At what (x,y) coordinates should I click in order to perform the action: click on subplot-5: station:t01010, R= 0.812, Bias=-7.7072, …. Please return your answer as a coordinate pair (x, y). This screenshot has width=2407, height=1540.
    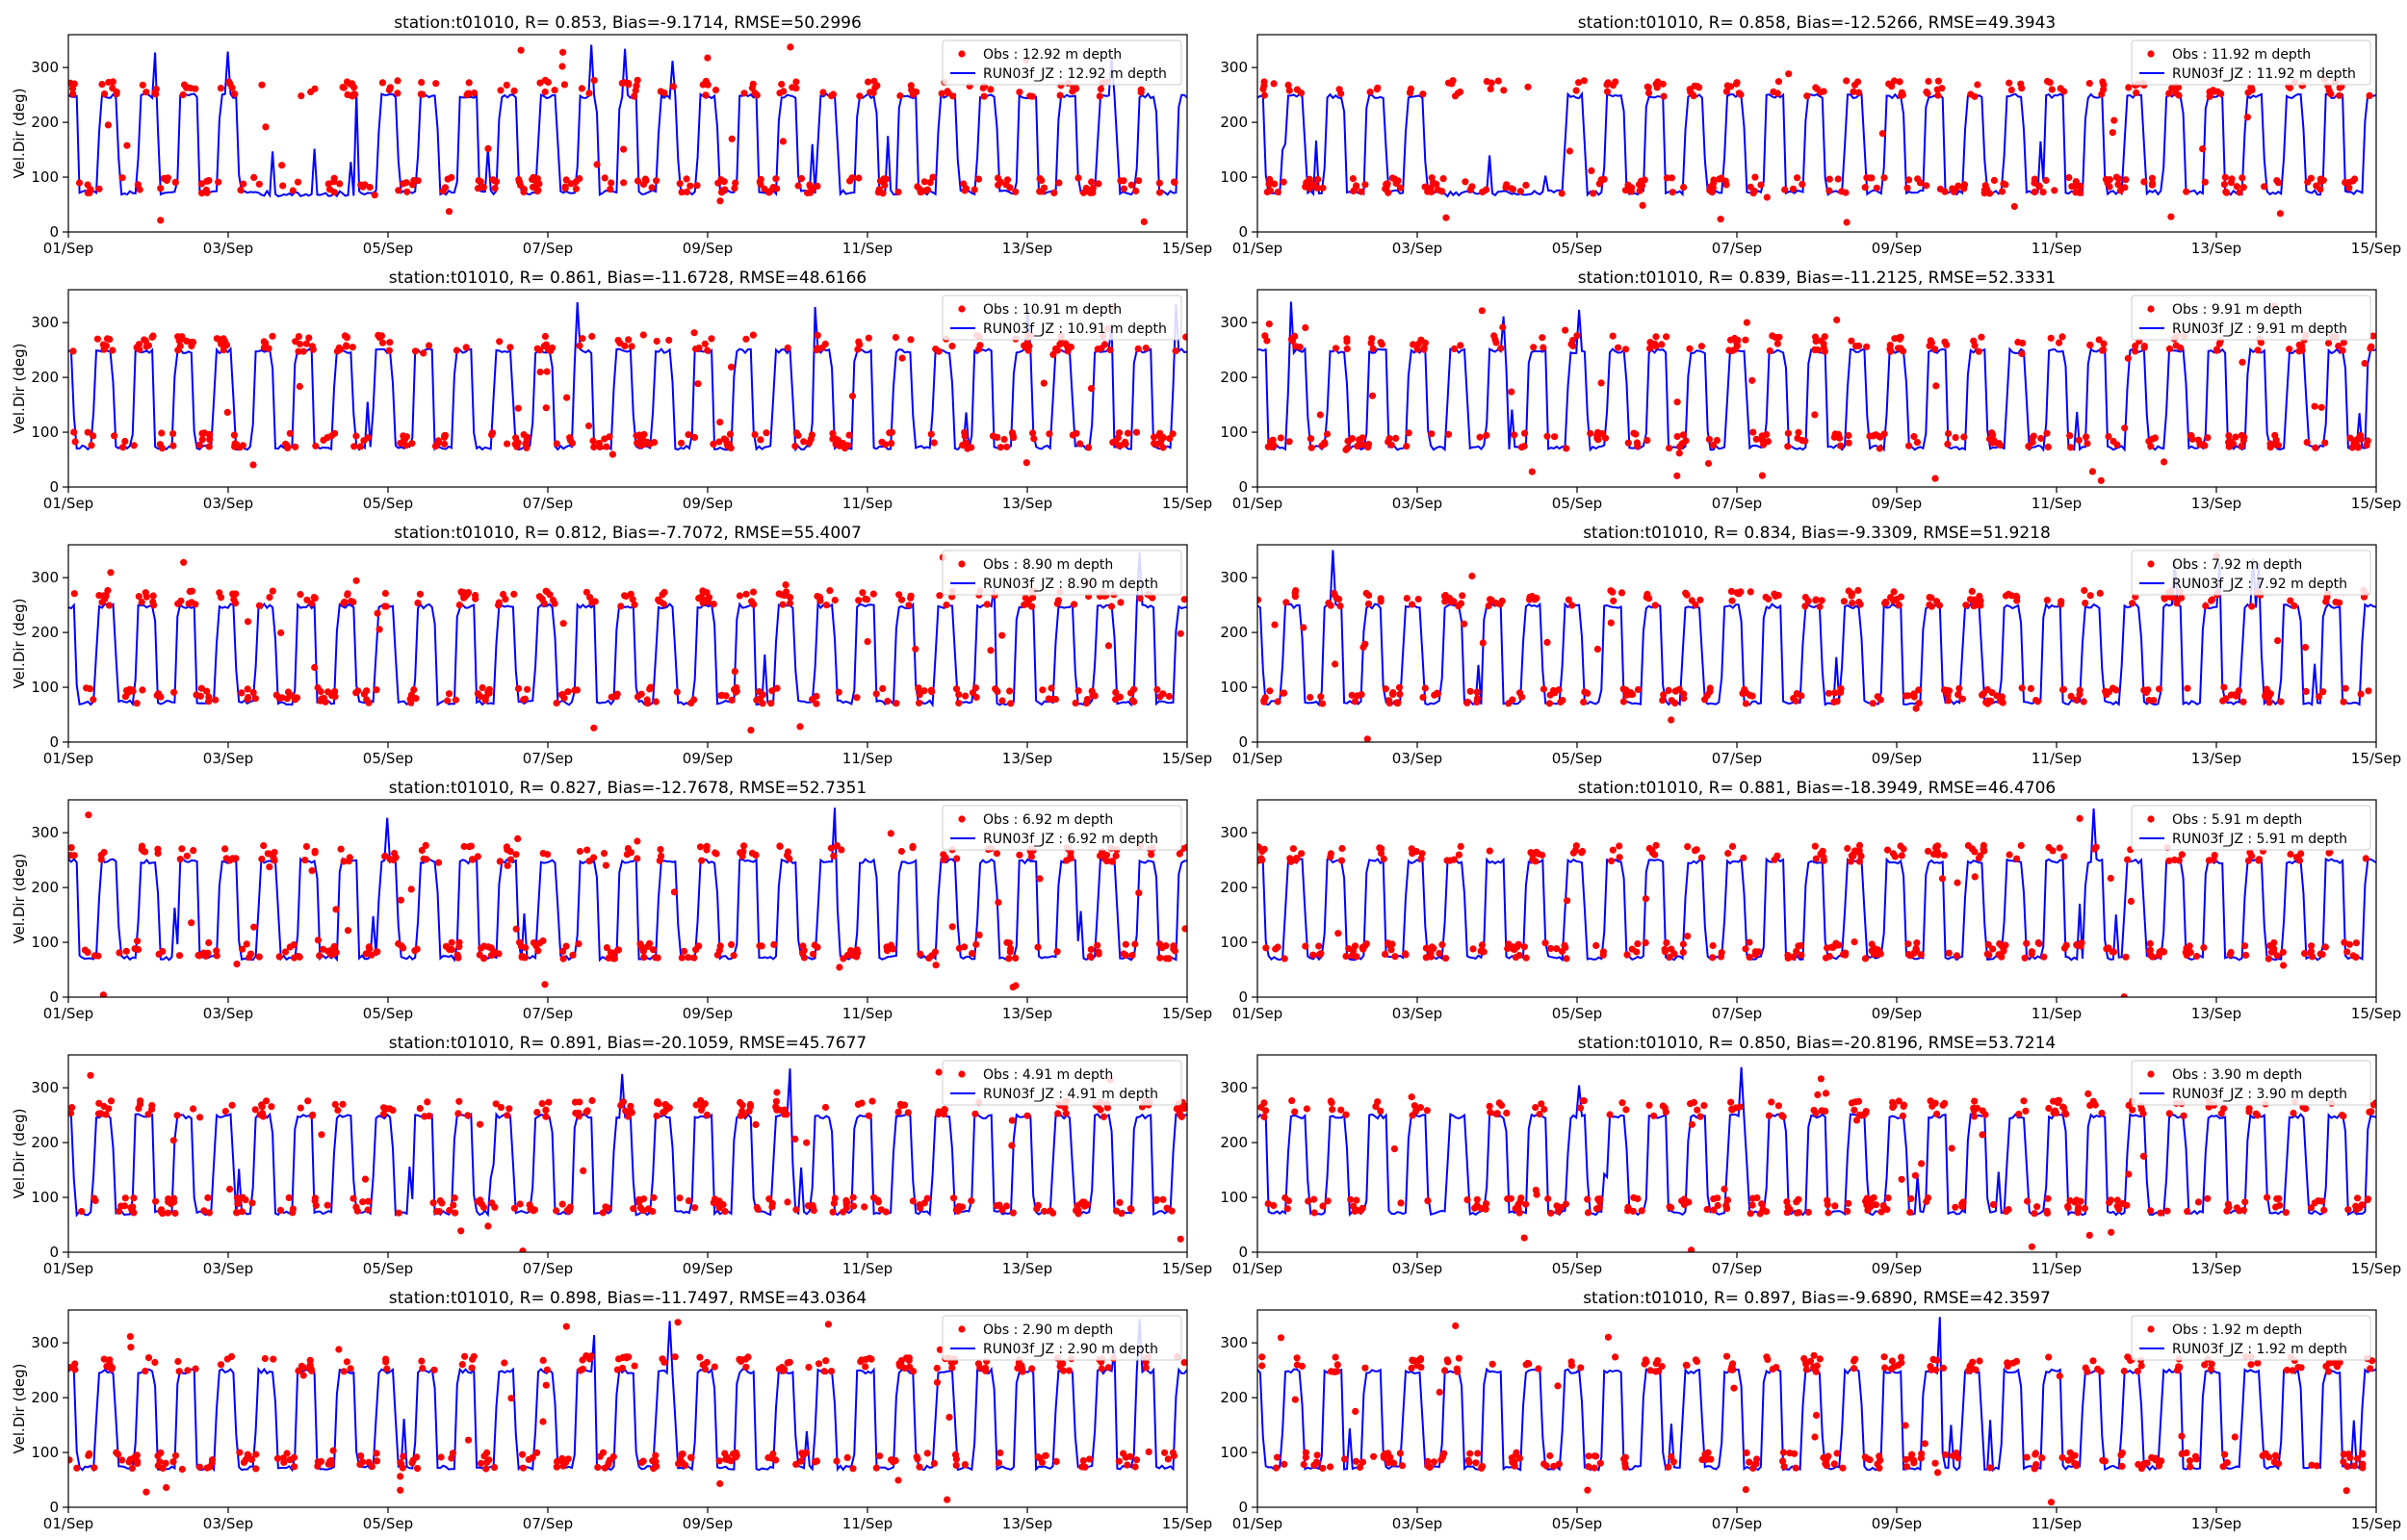
    Looking at the image, I should click on (611, 645).